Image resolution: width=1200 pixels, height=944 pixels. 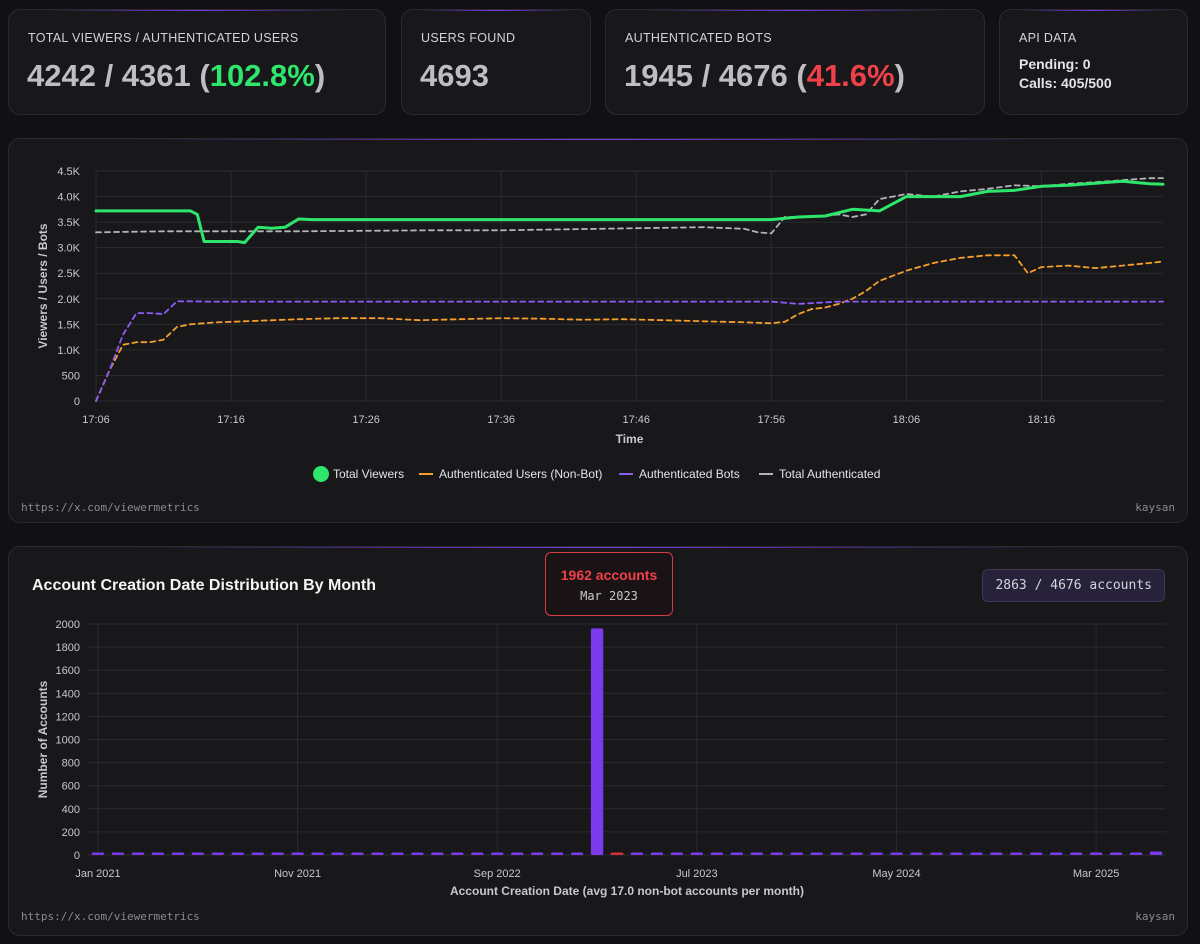 What do you see at coordinates (71, 764) in the screenshot?
I see `y-tick-label: 800` at bounding box center [71, 764].